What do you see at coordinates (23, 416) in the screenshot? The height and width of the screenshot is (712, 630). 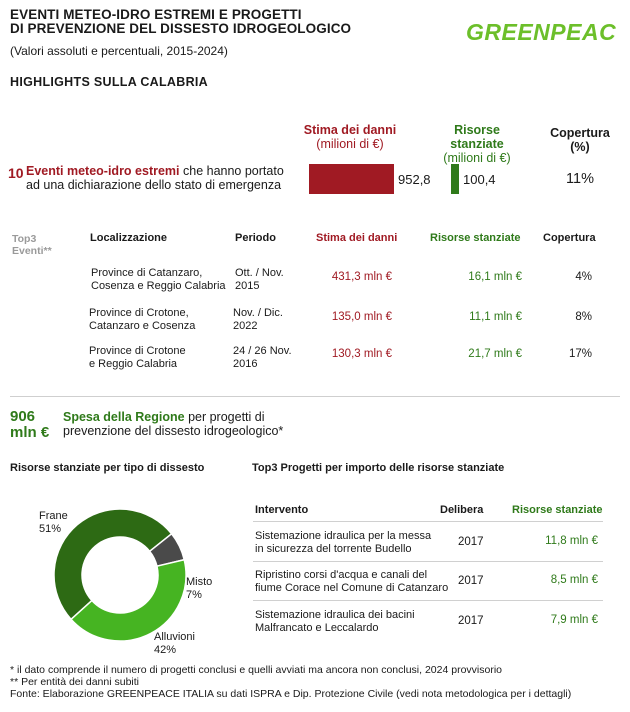 I see `region-amount-value: 906` at bounding box center [23, 416].